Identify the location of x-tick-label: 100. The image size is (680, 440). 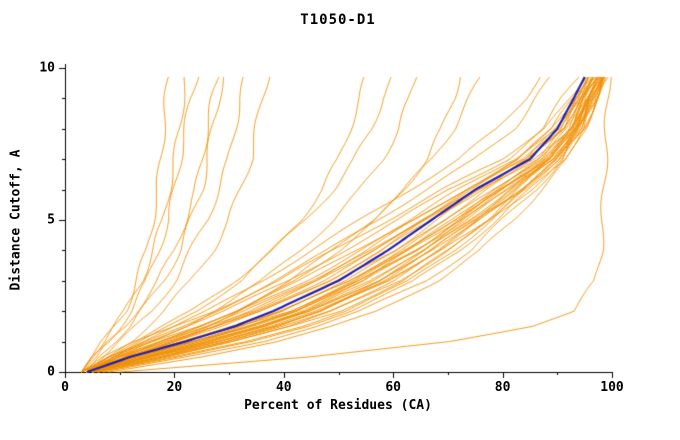
(612, 387).